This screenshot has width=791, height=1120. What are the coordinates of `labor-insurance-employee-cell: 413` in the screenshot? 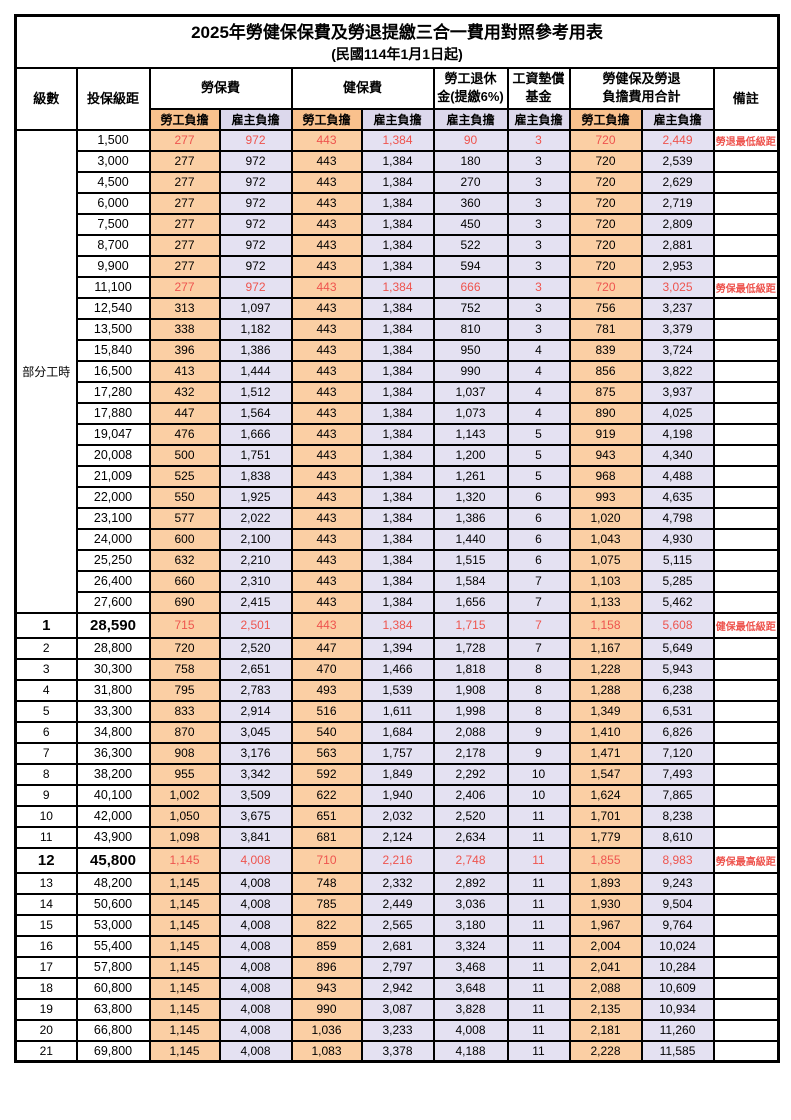 It's located at (184, 371).